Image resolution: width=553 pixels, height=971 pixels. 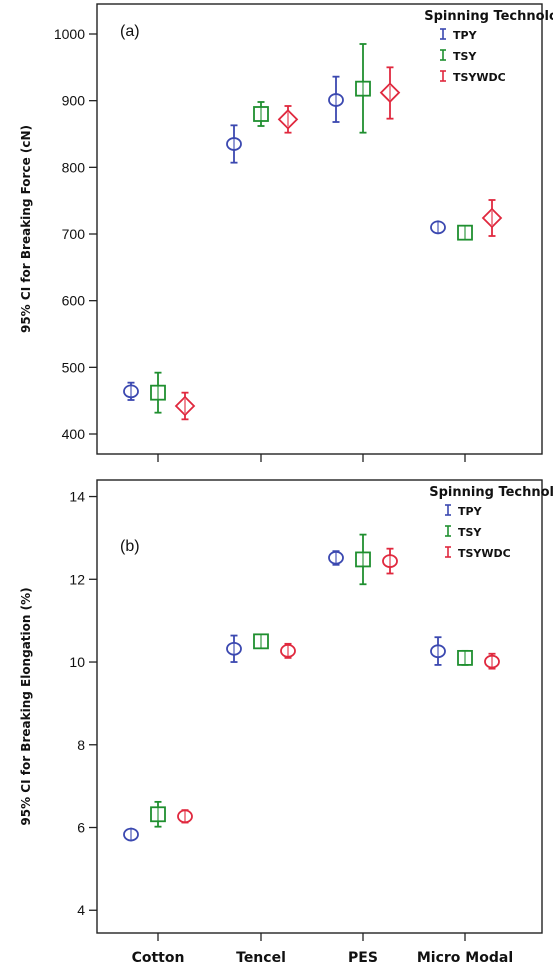 I want to click on y-axis-label: 95% CI for Breaking Force (cN), so click(x=26, y=229).